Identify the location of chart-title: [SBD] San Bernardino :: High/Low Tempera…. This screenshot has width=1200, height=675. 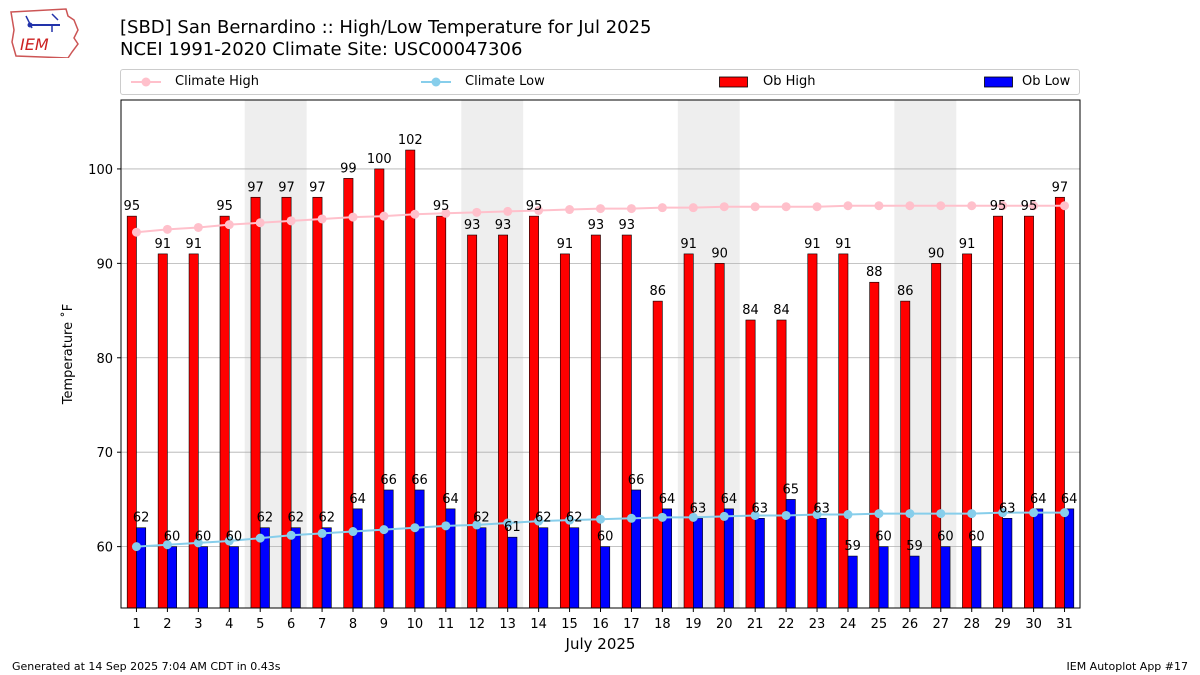
(386, 27).